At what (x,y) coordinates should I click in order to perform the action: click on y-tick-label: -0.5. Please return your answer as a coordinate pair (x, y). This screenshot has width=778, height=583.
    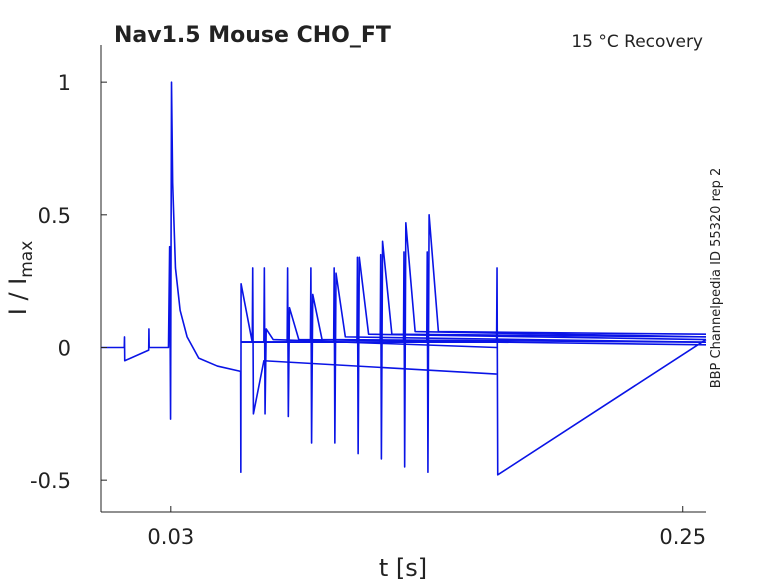
    Looking at the image, I should click on (50, 481).